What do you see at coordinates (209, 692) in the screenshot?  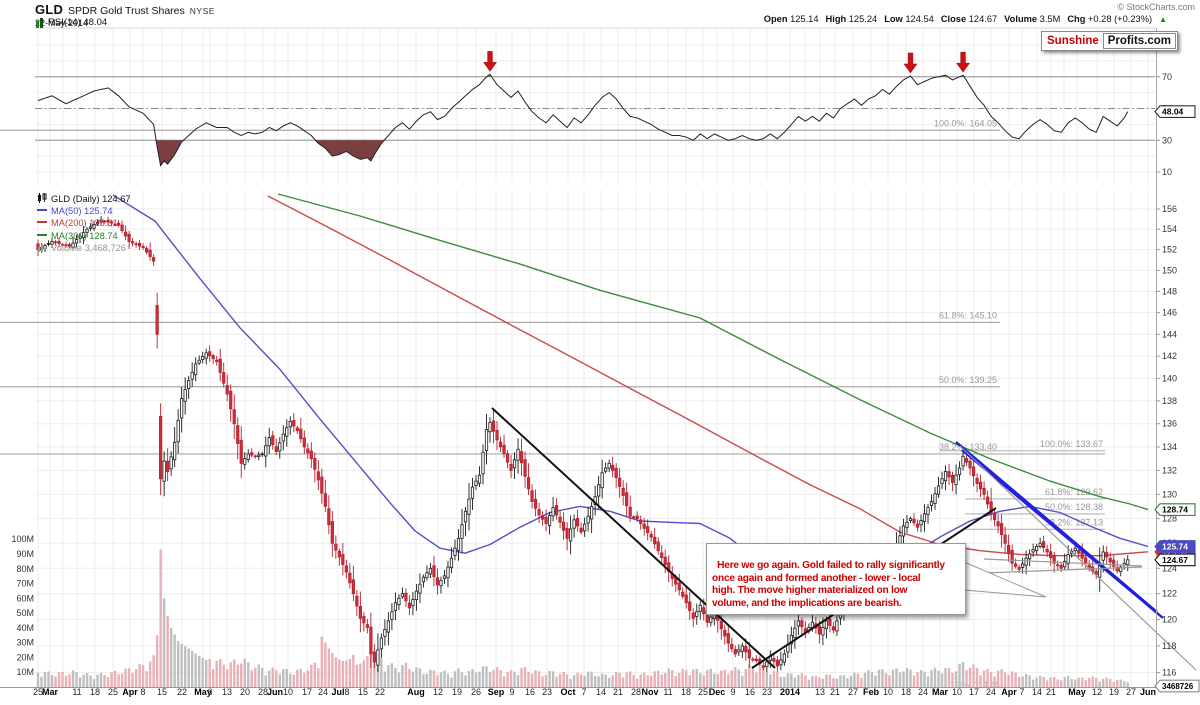 I see `date-axis-label: 6` at bounding box center [209, 692].